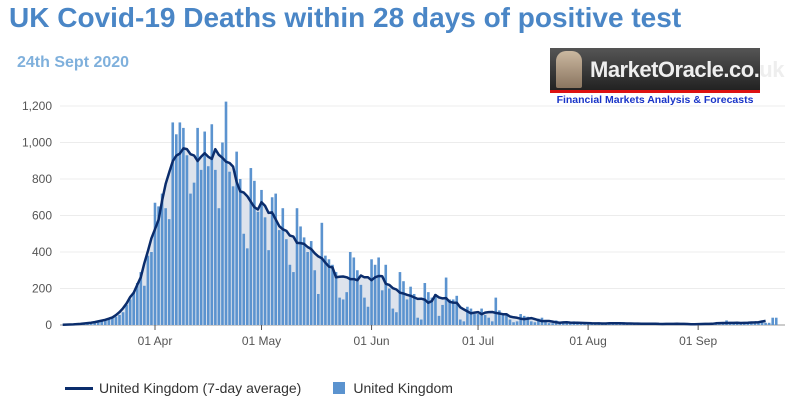 The width and height of the screenshot is (800, 408). I want to click on y-tick-label: 800, so click(42, 179).